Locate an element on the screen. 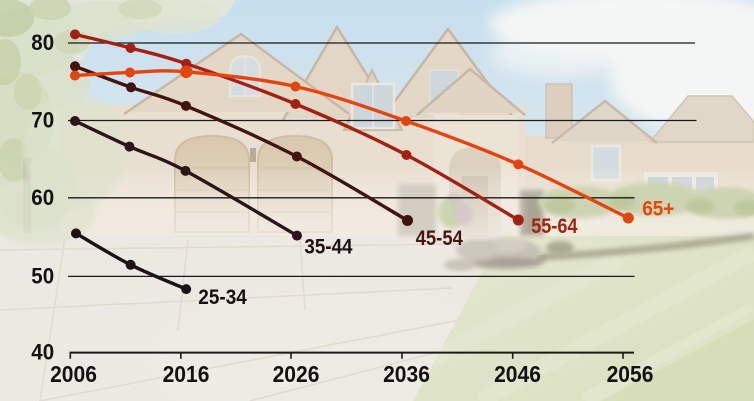  svg-text: 35-44 is located at coordinates (328, 247).